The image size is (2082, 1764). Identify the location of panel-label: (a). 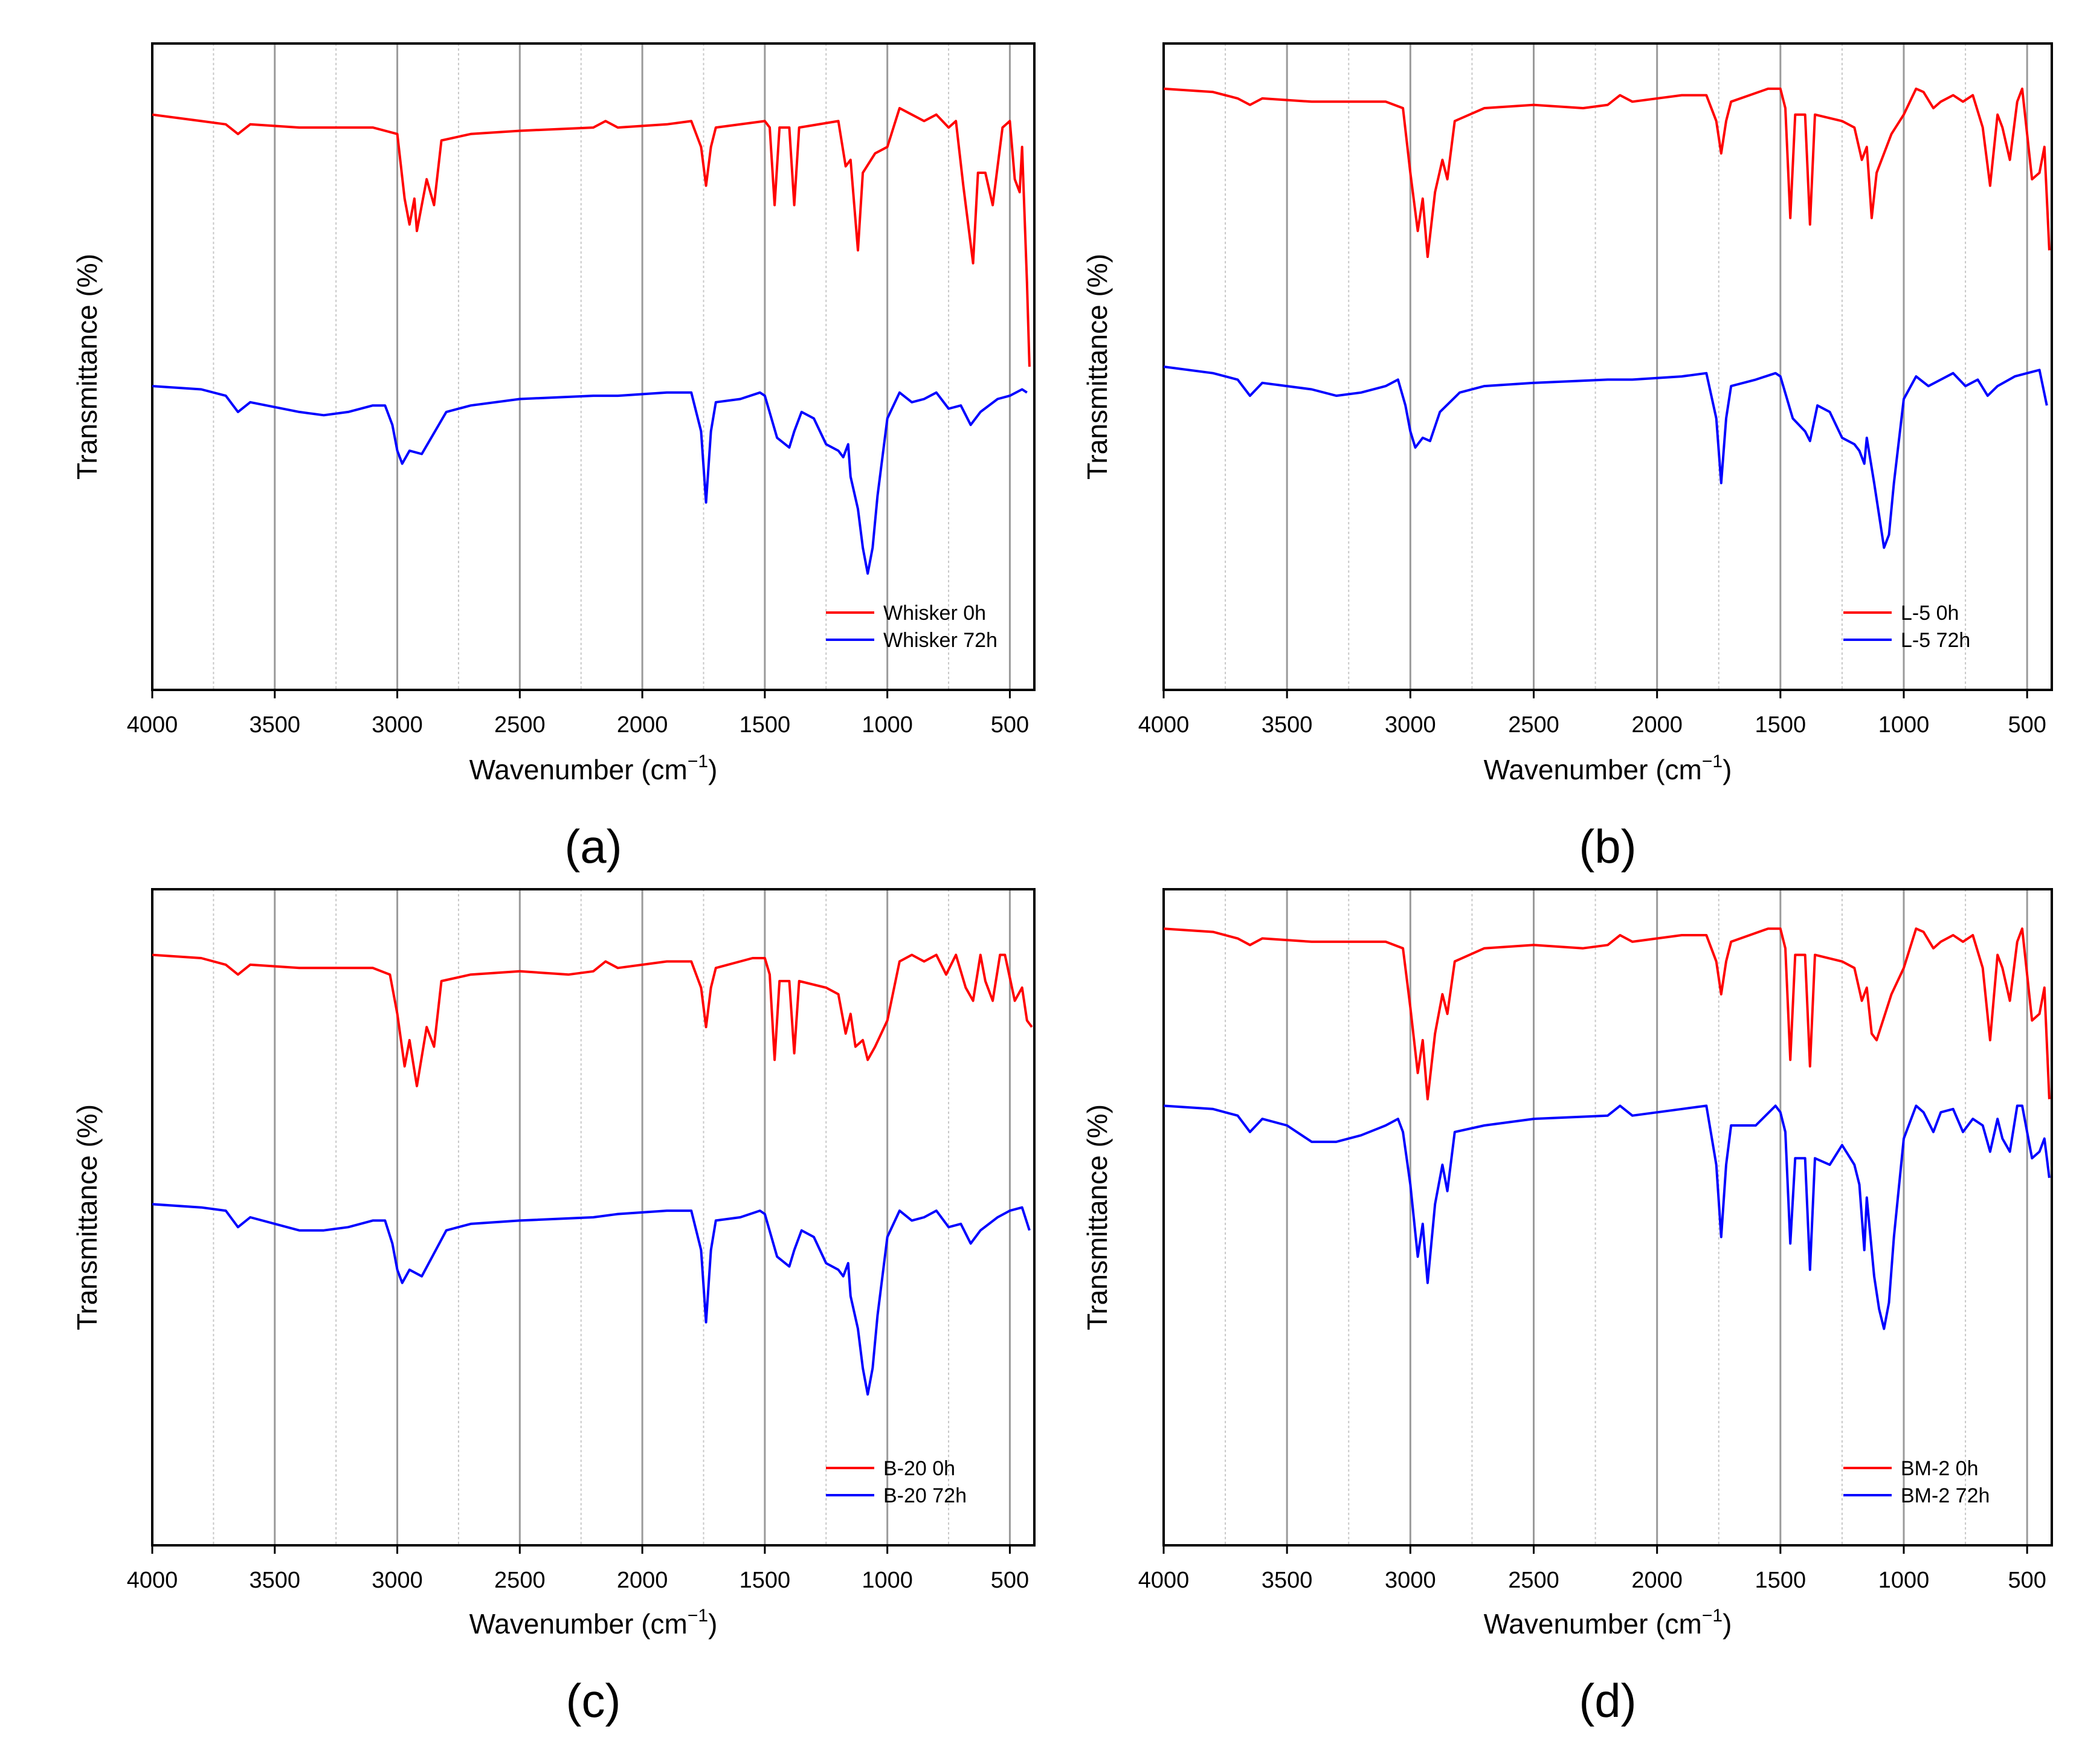
(593, 846).